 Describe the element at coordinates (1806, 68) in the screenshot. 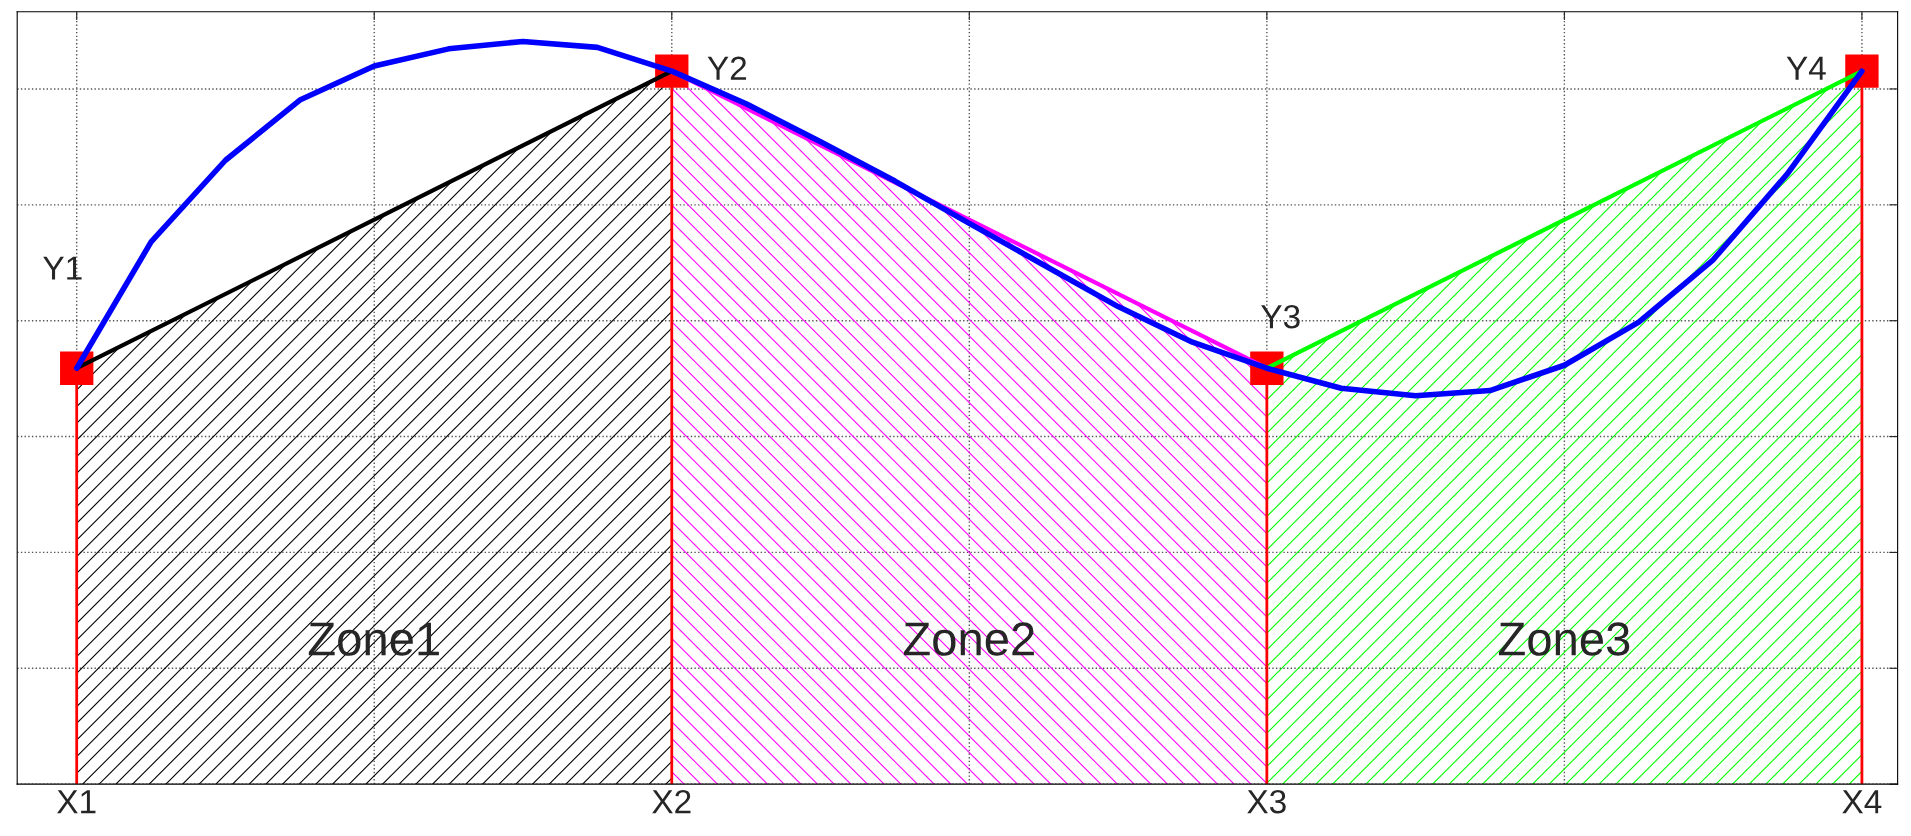

I see `annotation: Y4` at that location.